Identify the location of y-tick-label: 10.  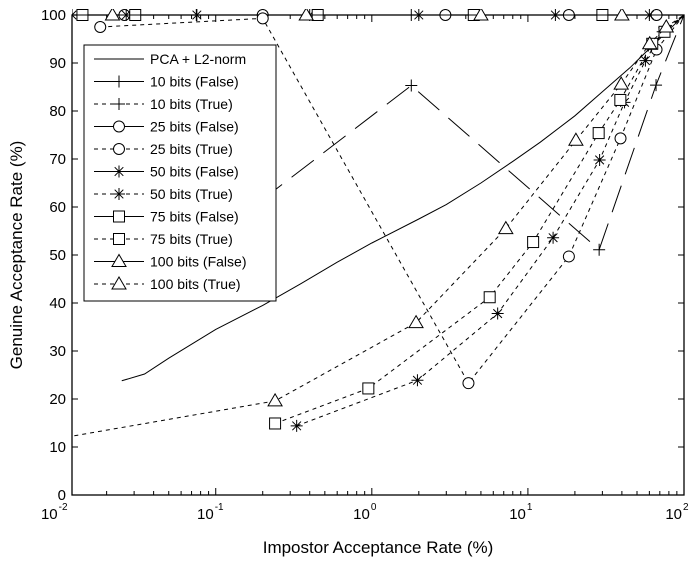
(57, 447).